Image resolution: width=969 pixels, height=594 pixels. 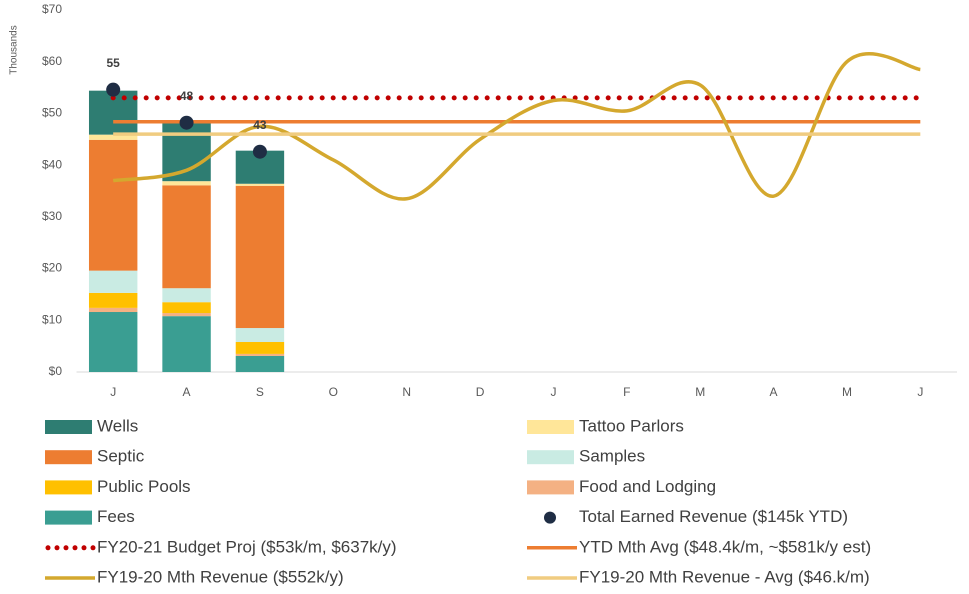 I want to click on y-tick-label: $50, so click(x=52, y=113).